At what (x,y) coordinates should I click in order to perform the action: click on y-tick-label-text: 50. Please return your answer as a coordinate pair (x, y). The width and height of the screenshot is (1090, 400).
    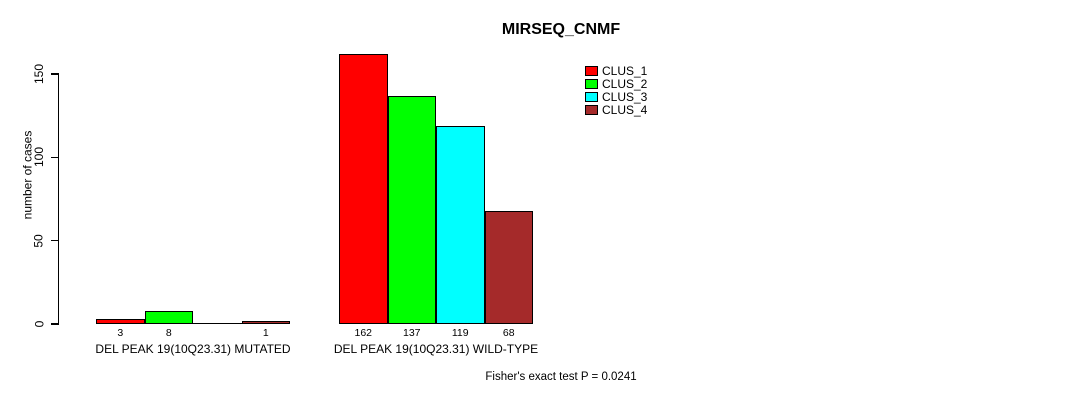
    Looking at the image, I should click on (38, 240).